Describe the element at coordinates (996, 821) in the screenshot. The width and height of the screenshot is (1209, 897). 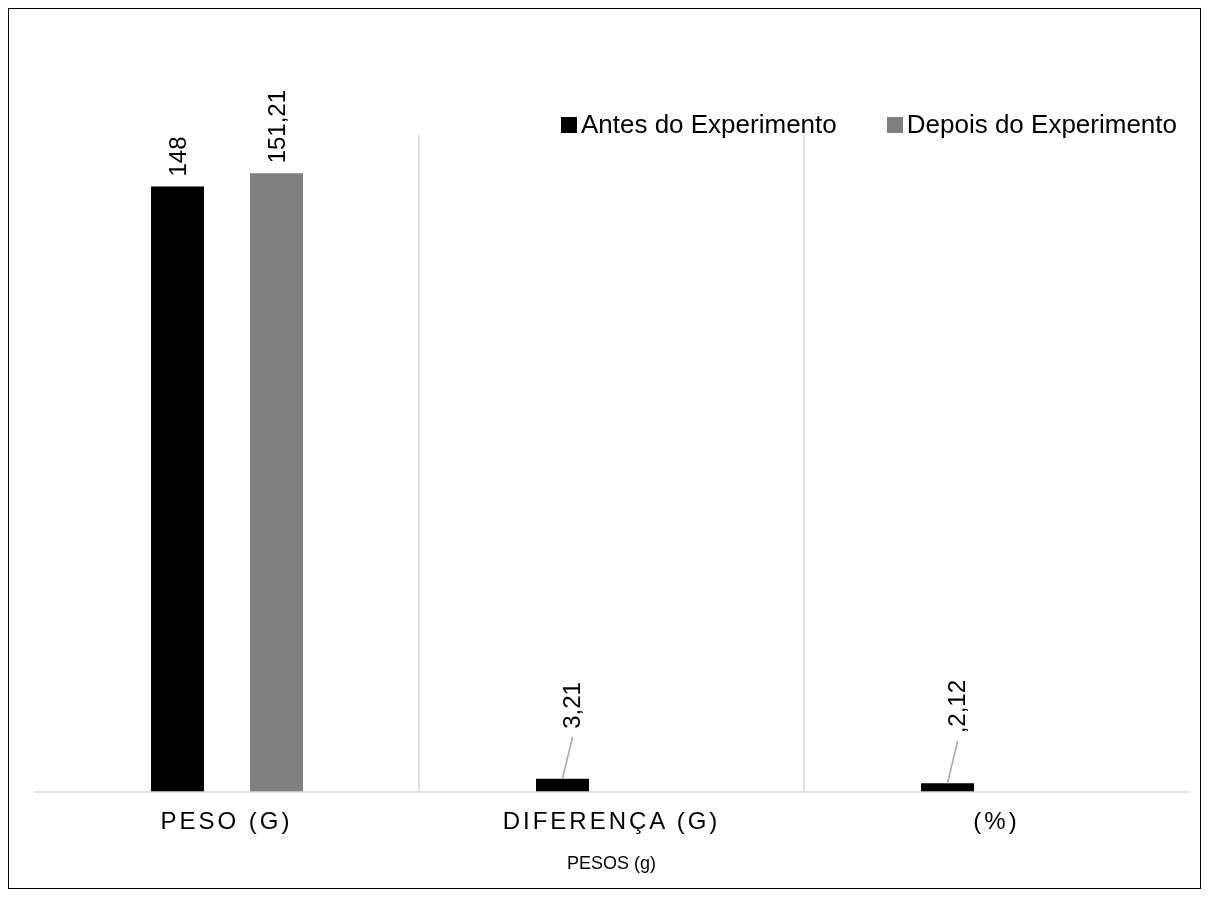
I see `x-tick-label: (%)` at that location.